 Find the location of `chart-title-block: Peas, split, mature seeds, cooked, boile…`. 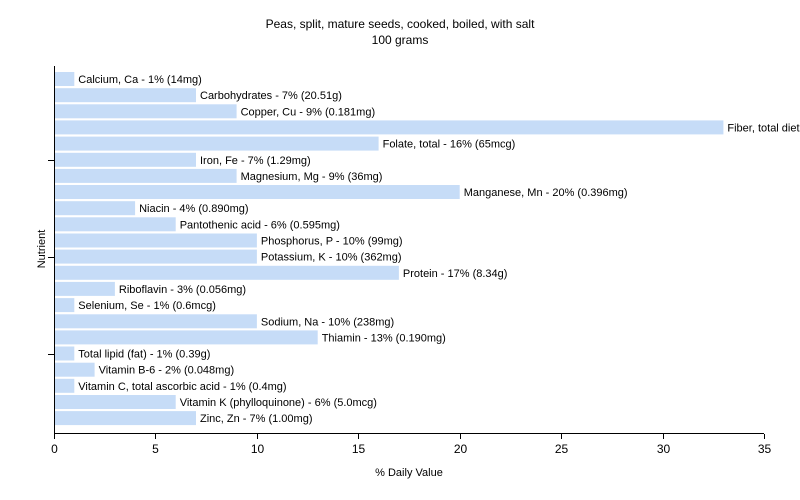

chart-title-block: Peas, split, mature seeds, cooked, boile… is located at coordinates (400, 32).